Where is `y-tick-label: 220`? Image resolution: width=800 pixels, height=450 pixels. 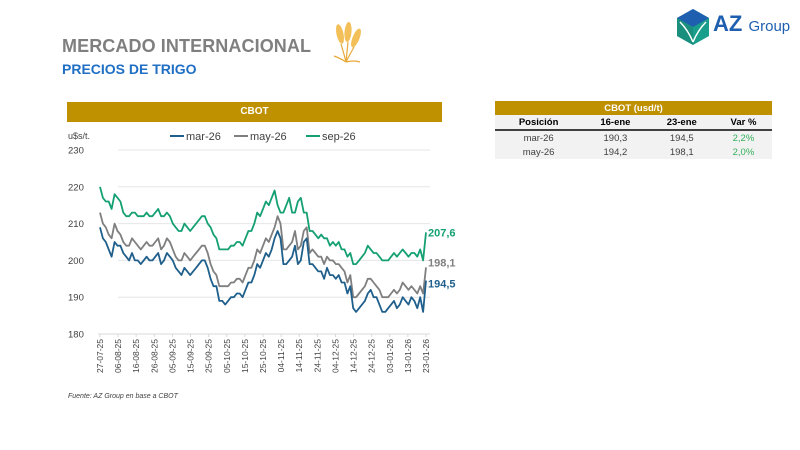 y-tick-label: 220 is located at coordinates (76, 187).